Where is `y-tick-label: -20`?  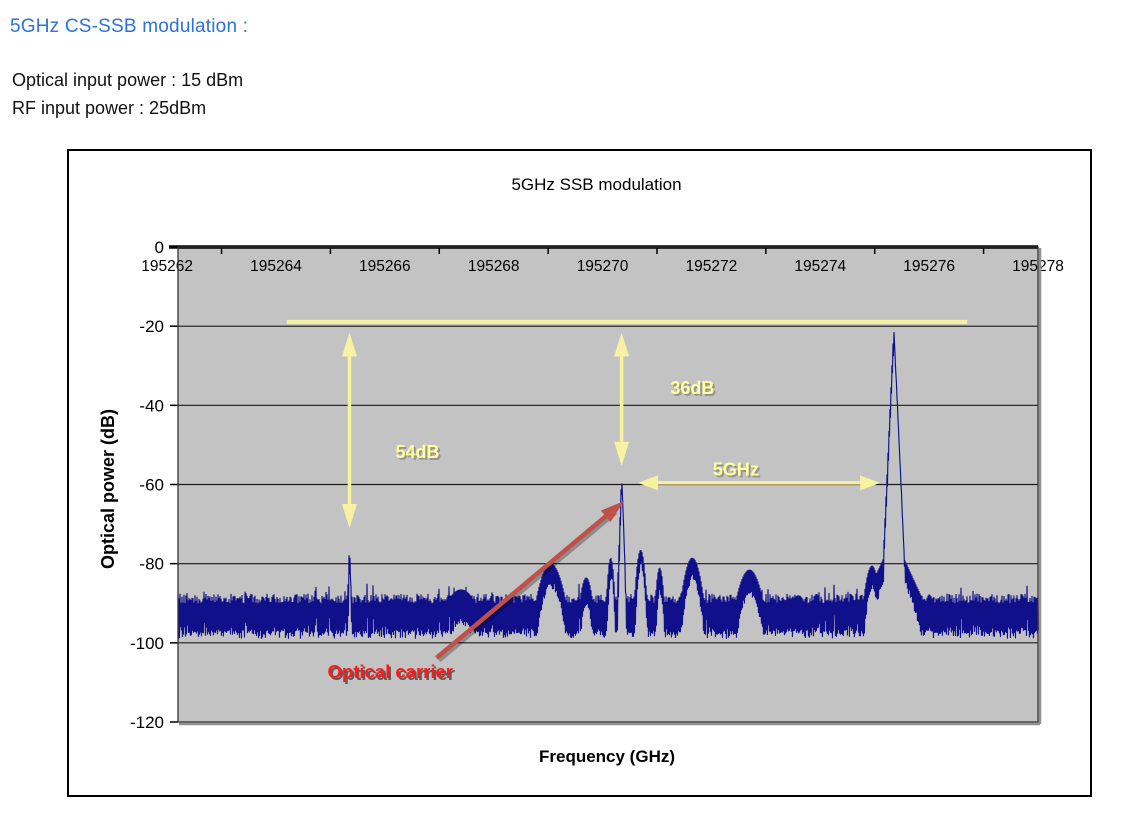
y-tick-label: -20 is located at coordinates (151, 326).